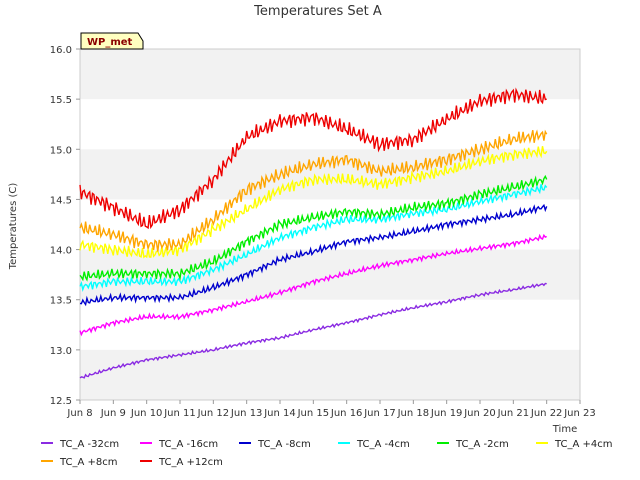  I want to click on y-tick-label: 12.5, so click(61, 401).